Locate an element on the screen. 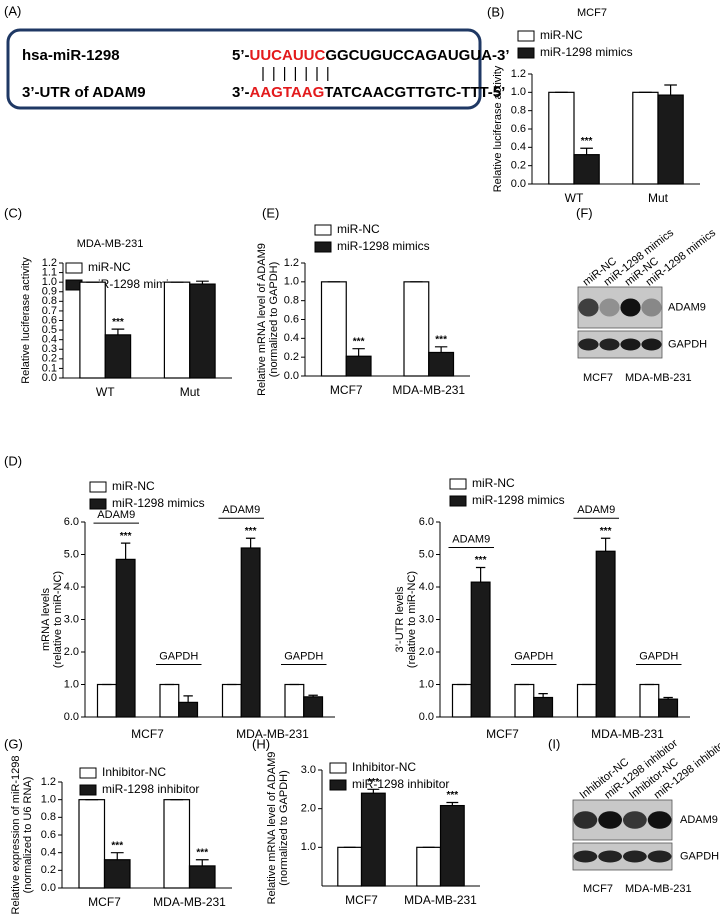 Image resolution: width=720 pixels, height=922 pixels. y-tick-label: 2.0 is located at coordinates (71, 652).